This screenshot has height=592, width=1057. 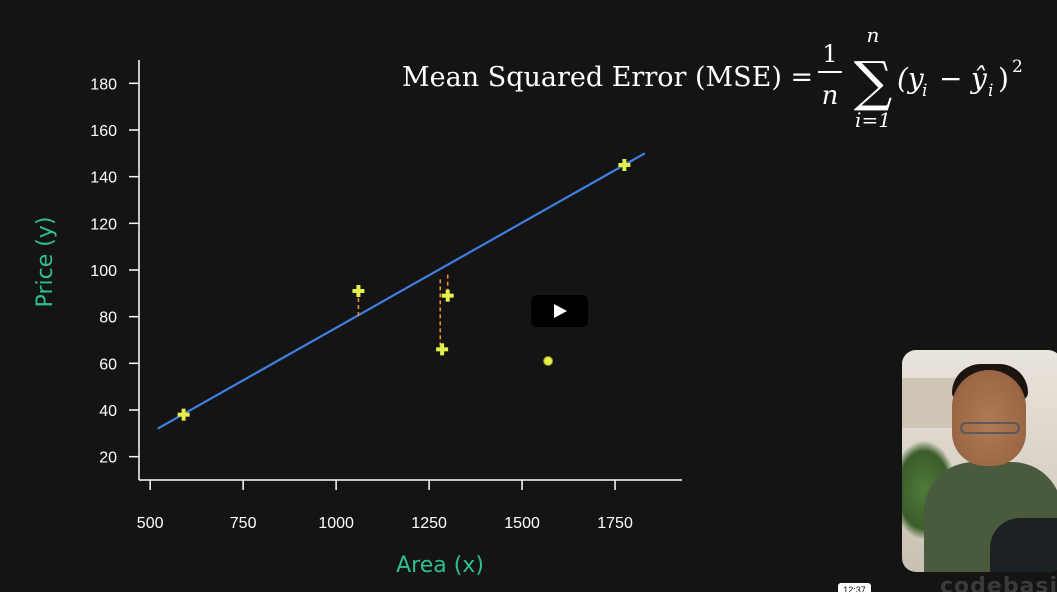 I want to click on x-tick-label: 1500, so click(x=522, y=523).